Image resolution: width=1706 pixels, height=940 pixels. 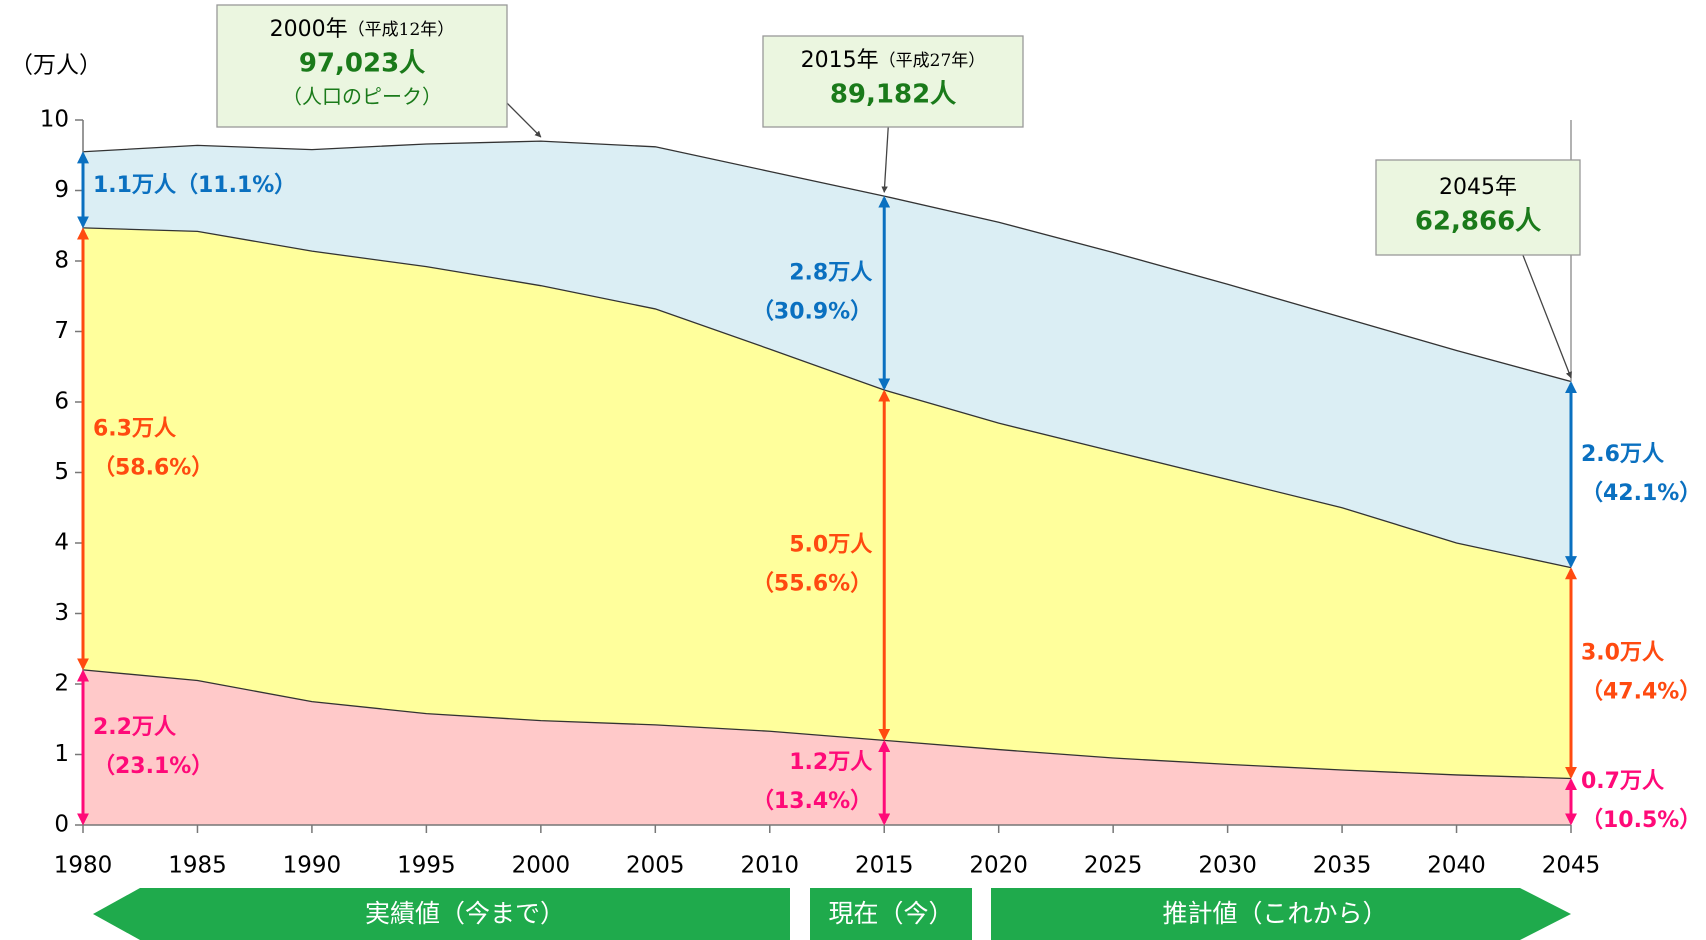 What do you see at coordinates (153, 766) in the screenshot?
I see `value-label: （23.1%）` at bounding box center [153, 766].